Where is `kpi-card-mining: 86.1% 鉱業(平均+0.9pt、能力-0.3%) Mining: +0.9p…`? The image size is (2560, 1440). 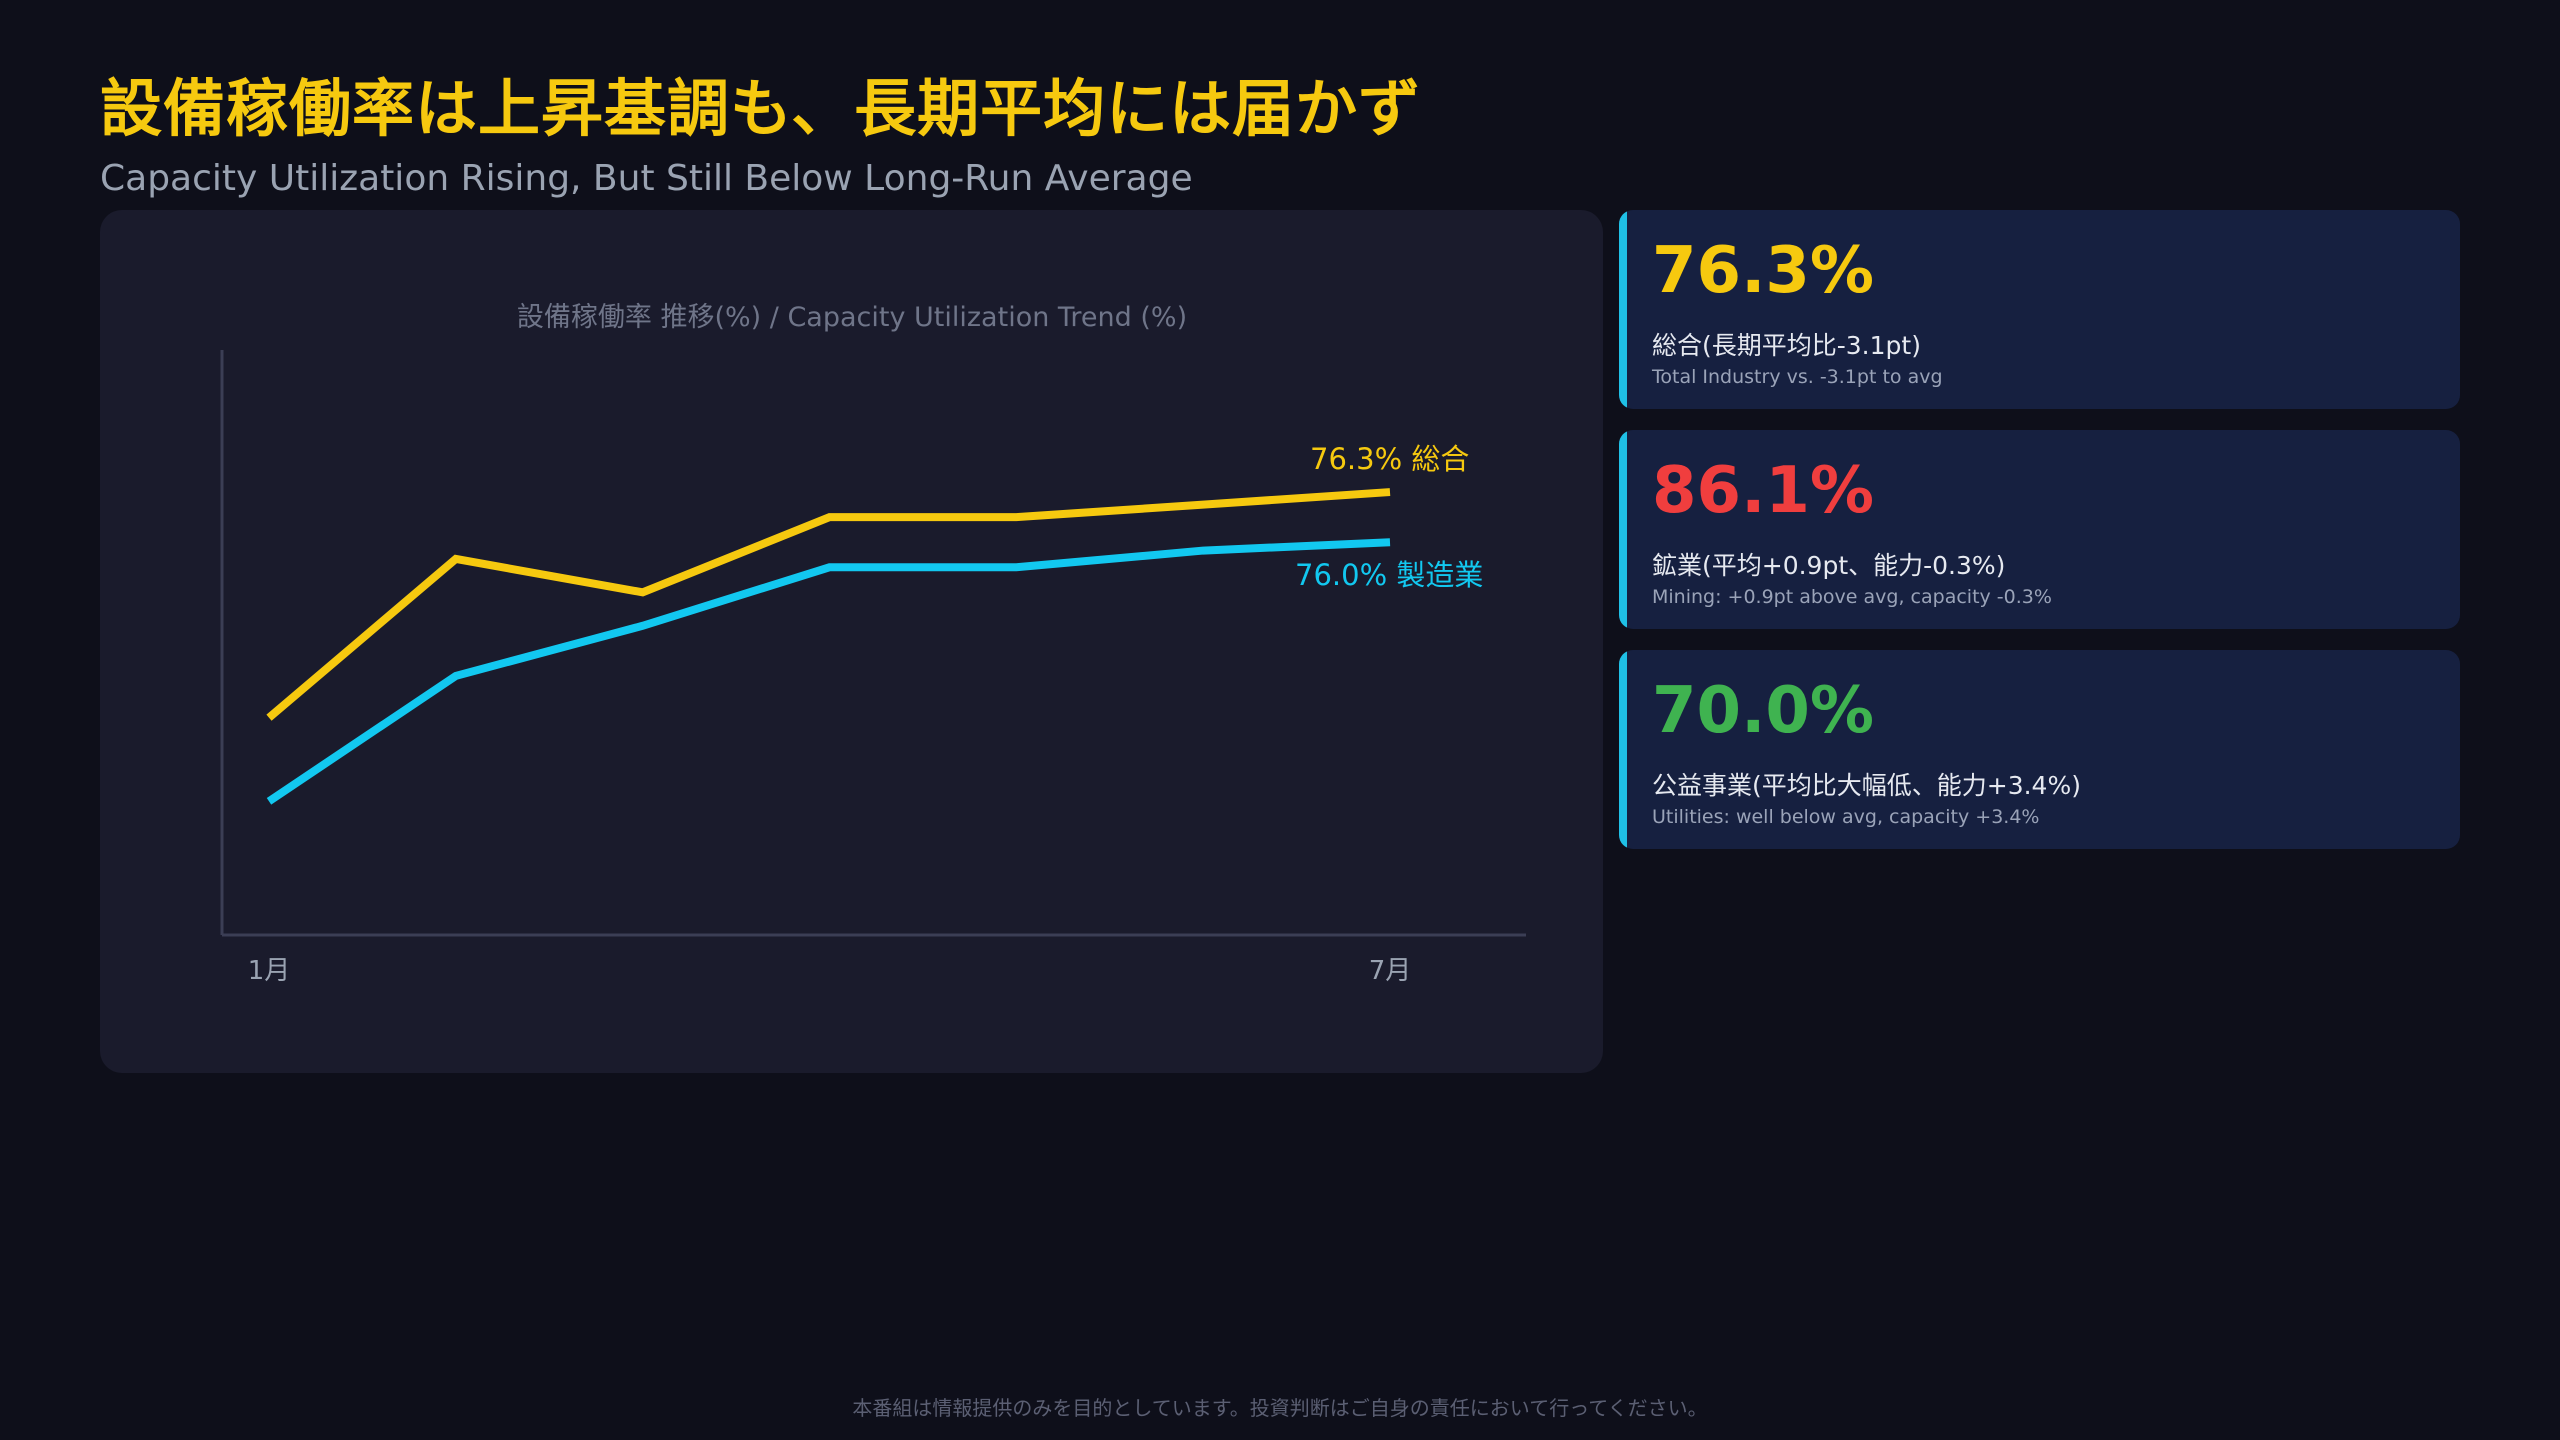
kpi-card-mining: 86.1% 鉱業(平均+0.9pt、能力-0.3%) Mining: +0.9p… is located at coordinates (2039, 529).